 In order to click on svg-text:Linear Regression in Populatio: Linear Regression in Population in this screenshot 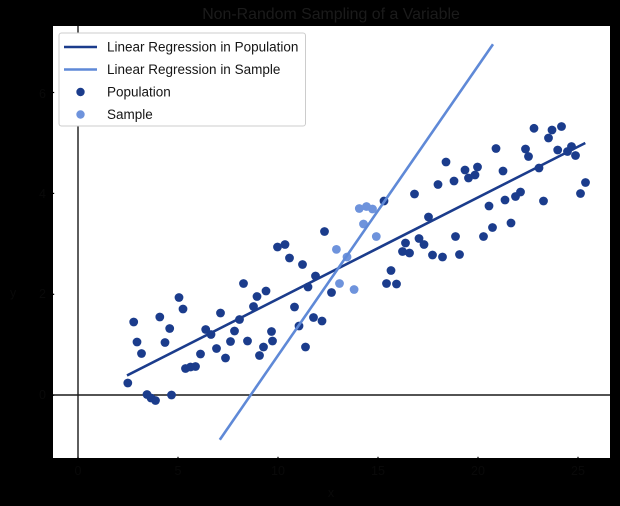, I will do `click(202, 47)`.